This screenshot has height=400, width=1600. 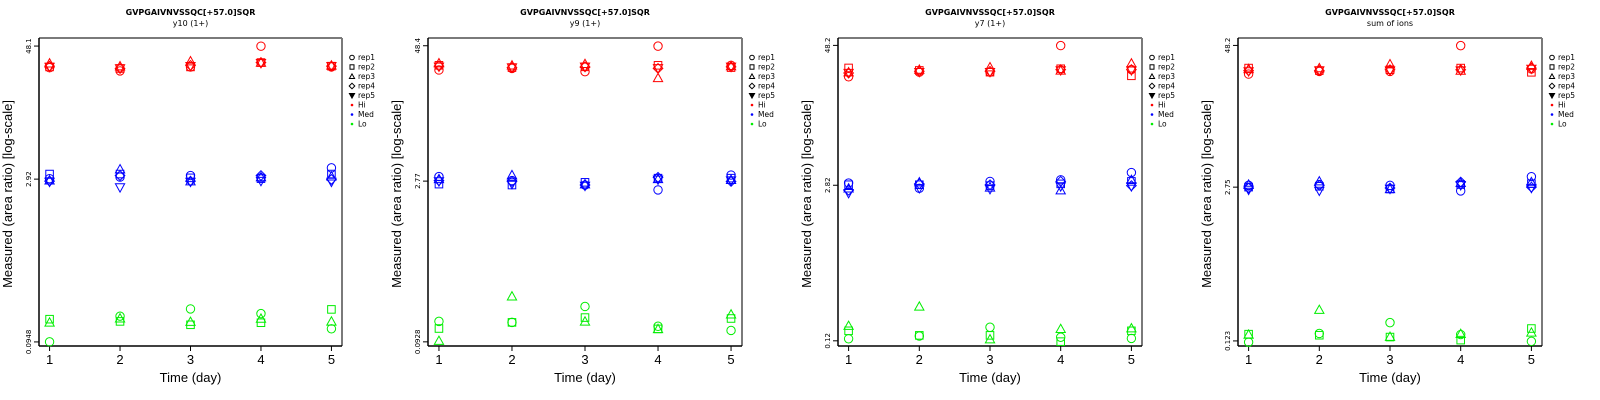 What do you see at coordinates (1060, 341) in the screenshot?
I see `point-lo-rep2-day4` at bounding box center [1060, 341].